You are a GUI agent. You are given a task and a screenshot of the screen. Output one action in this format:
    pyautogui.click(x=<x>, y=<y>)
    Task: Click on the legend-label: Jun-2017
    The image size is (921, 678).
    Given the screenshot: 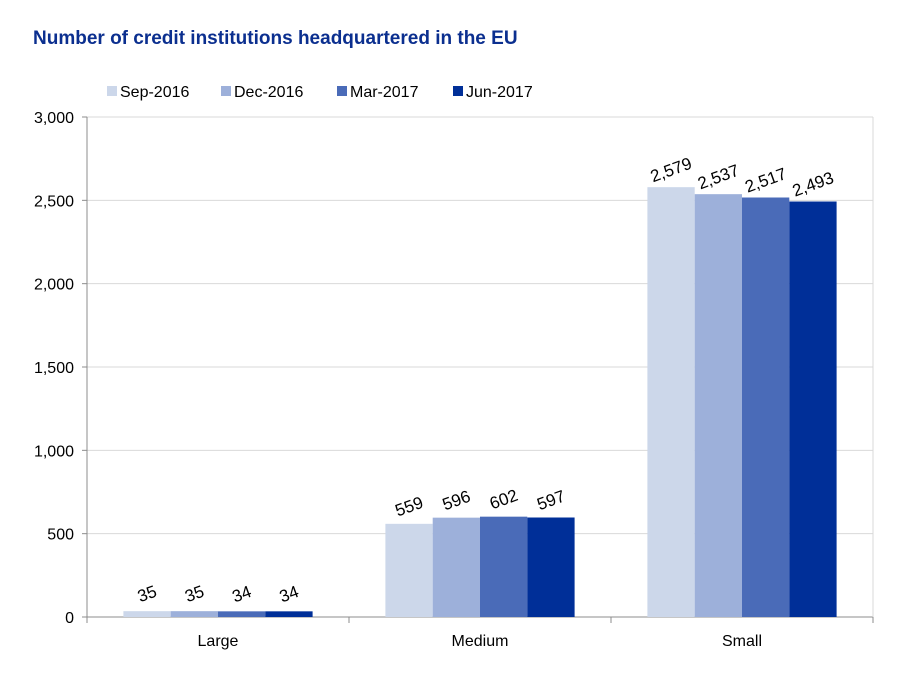 What is the action you would take?
    pyautogui.click(x=499, y=92)
    